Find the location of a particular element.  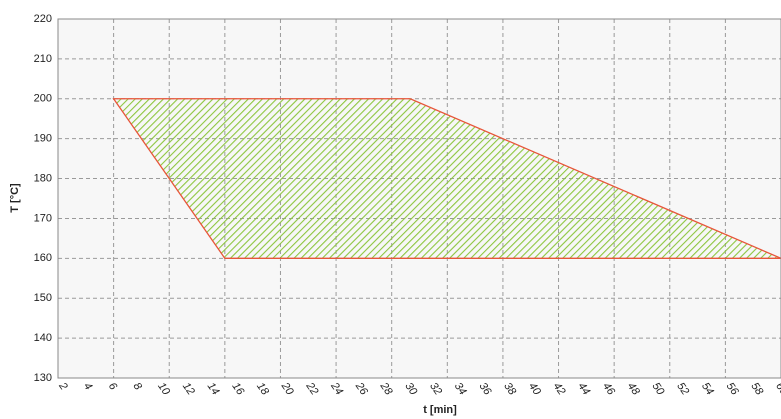

x-tick-label: 8 is located at coordinates (137, 387).